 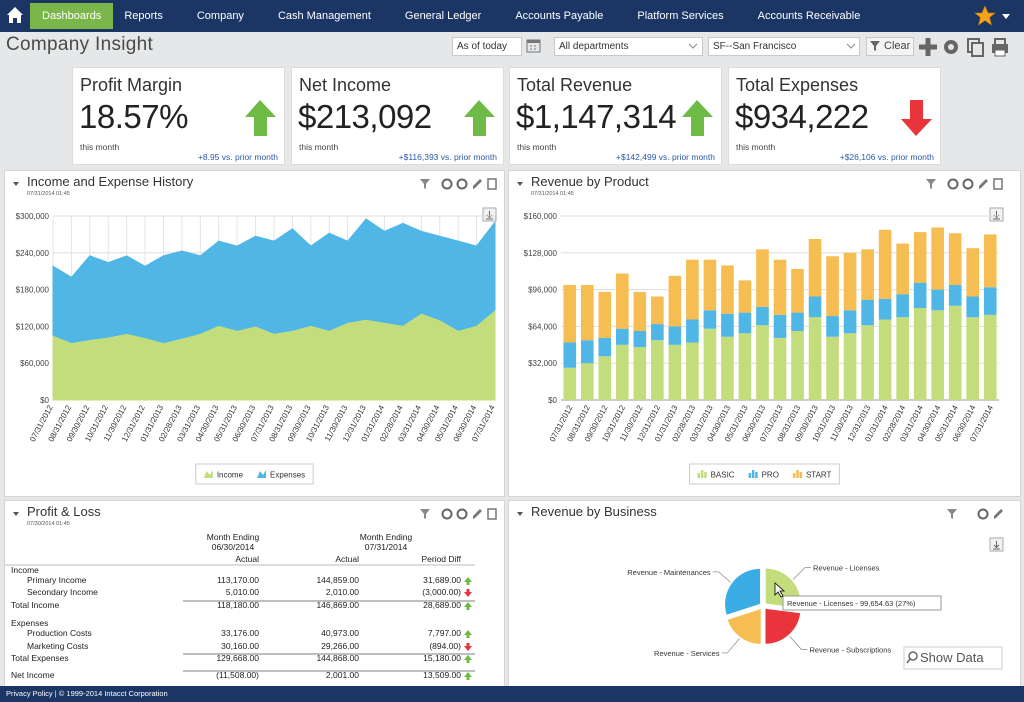 What do you see at coordinates (802, 116) in the screenshot?
I see `kpi-value: $934,222` at bounding box center [802, 116].